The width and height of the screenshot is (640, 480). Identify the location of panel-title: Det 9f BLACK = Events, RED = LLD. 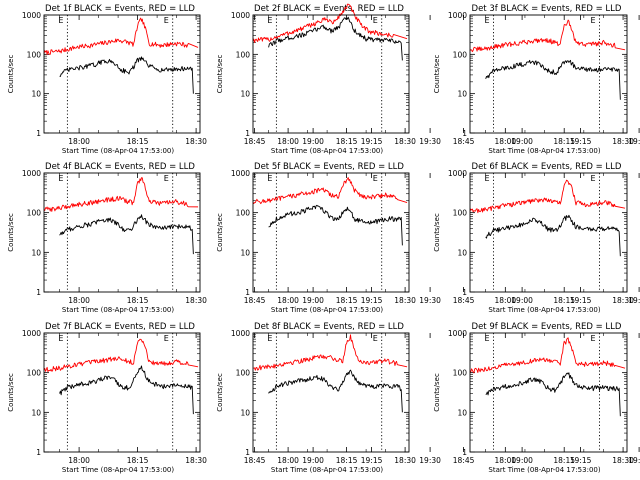
(547, 327).